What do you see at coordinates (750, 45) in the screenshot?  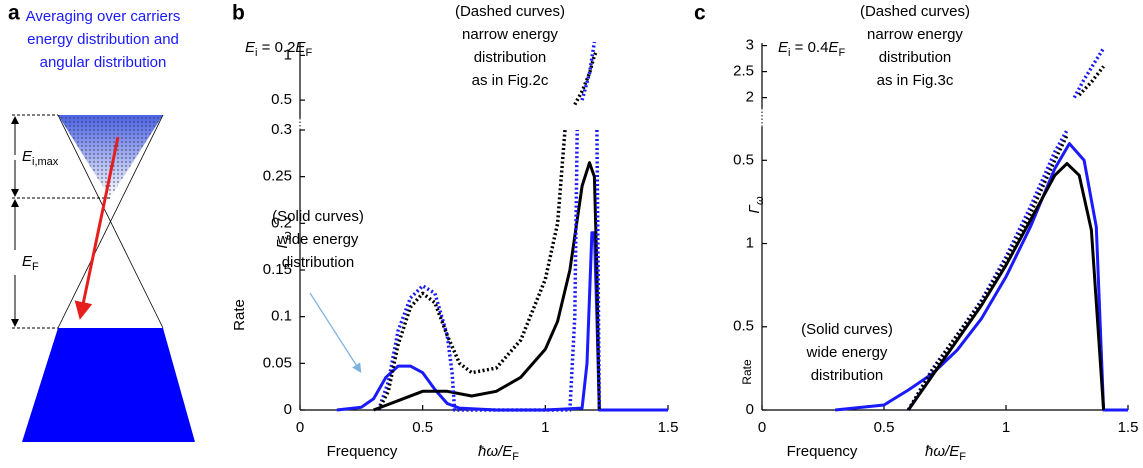 I see `y-tick-label: 3` at bounding box center [750, 45].